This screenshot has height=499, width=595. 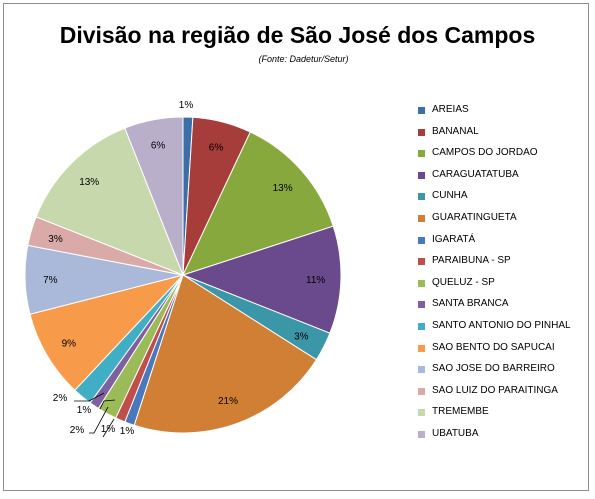 What do you see at coordinates (50, 280) in the screenshot?
I see `data-label: 7%` at bounding box center [50, 280].